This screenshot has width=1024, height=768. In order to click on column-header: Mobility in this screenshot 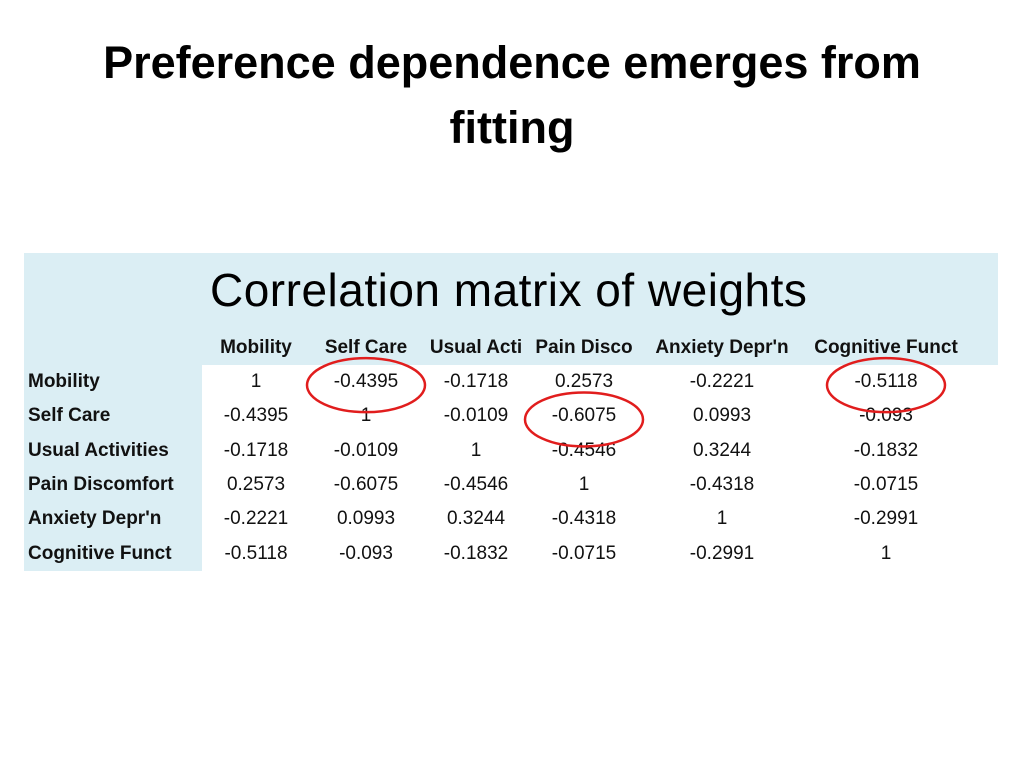, I will do `click(256, 347)`.